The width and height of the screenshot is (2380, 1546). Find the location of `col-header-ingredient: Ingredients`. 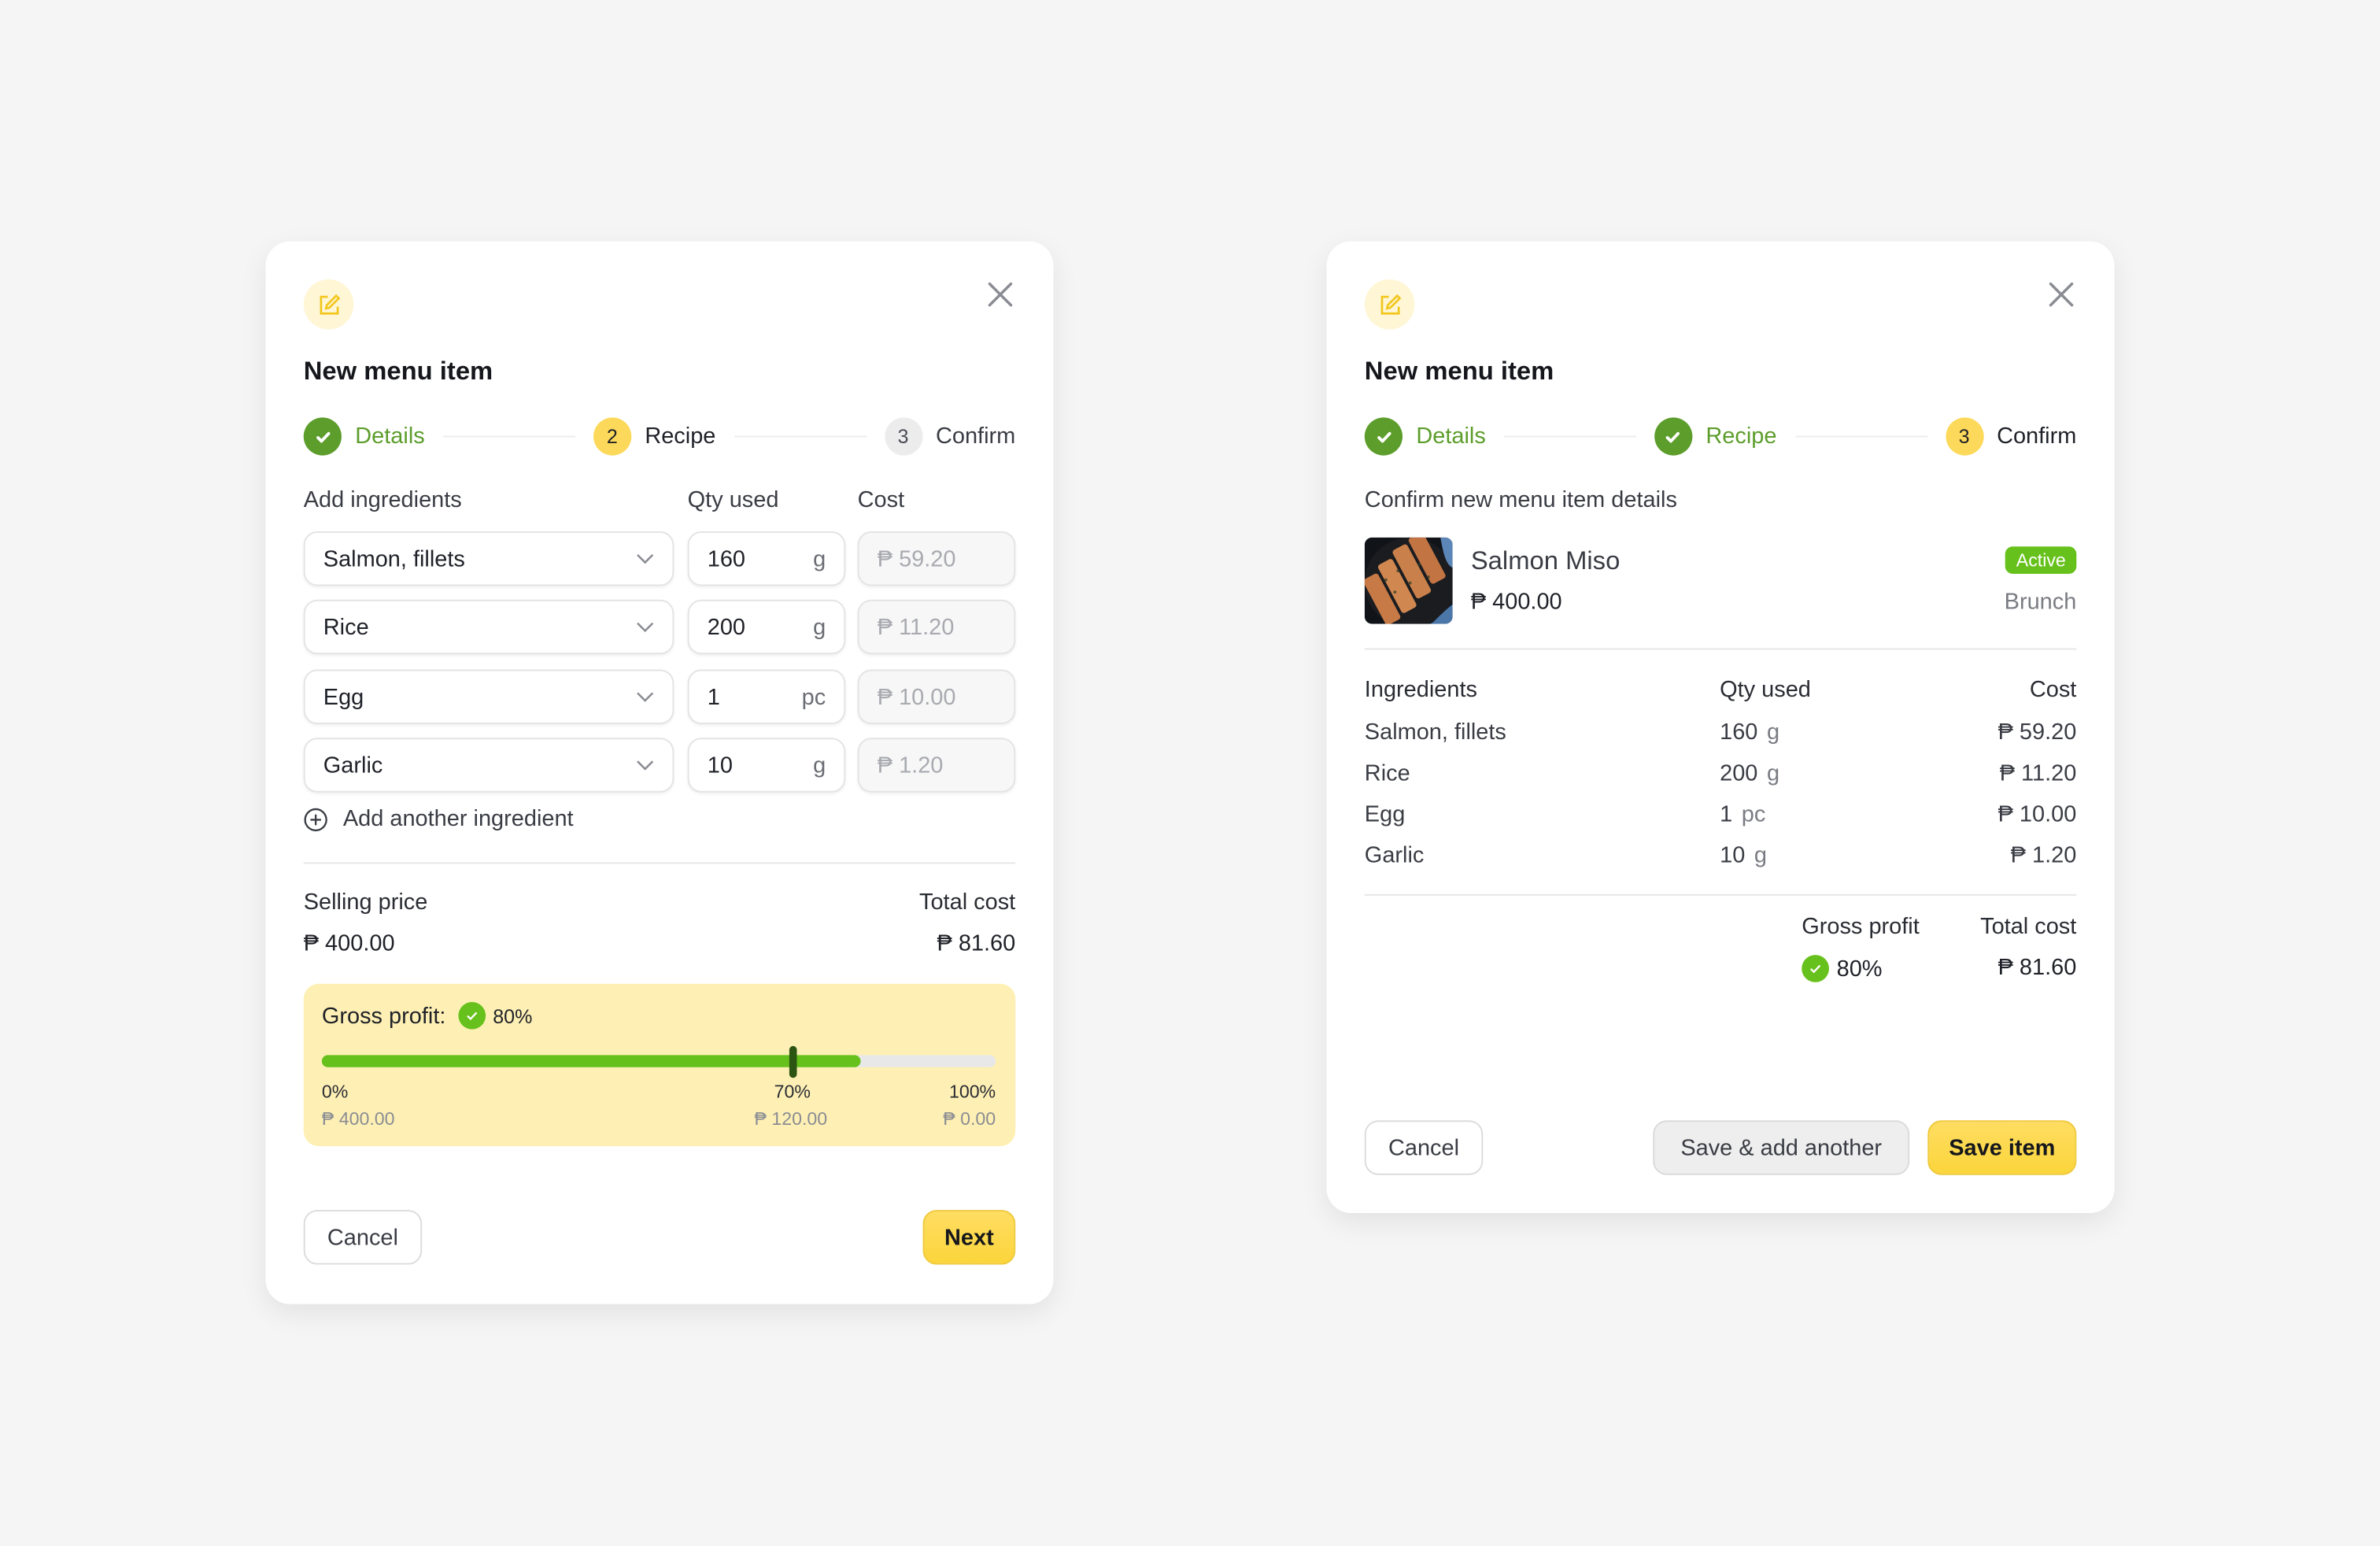

col-header-ingredient: Ingredients is located at coordinates (1420, 690).